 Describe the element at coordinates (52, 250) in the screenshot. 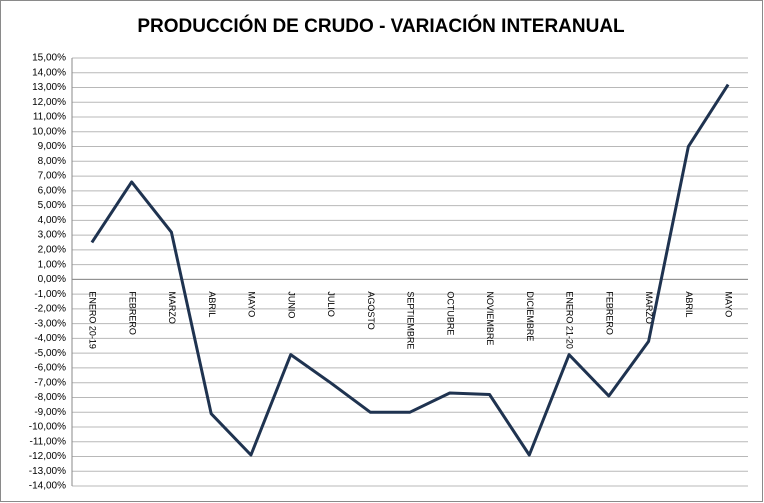

I see `y-tick-label: 2,00%` at that location.